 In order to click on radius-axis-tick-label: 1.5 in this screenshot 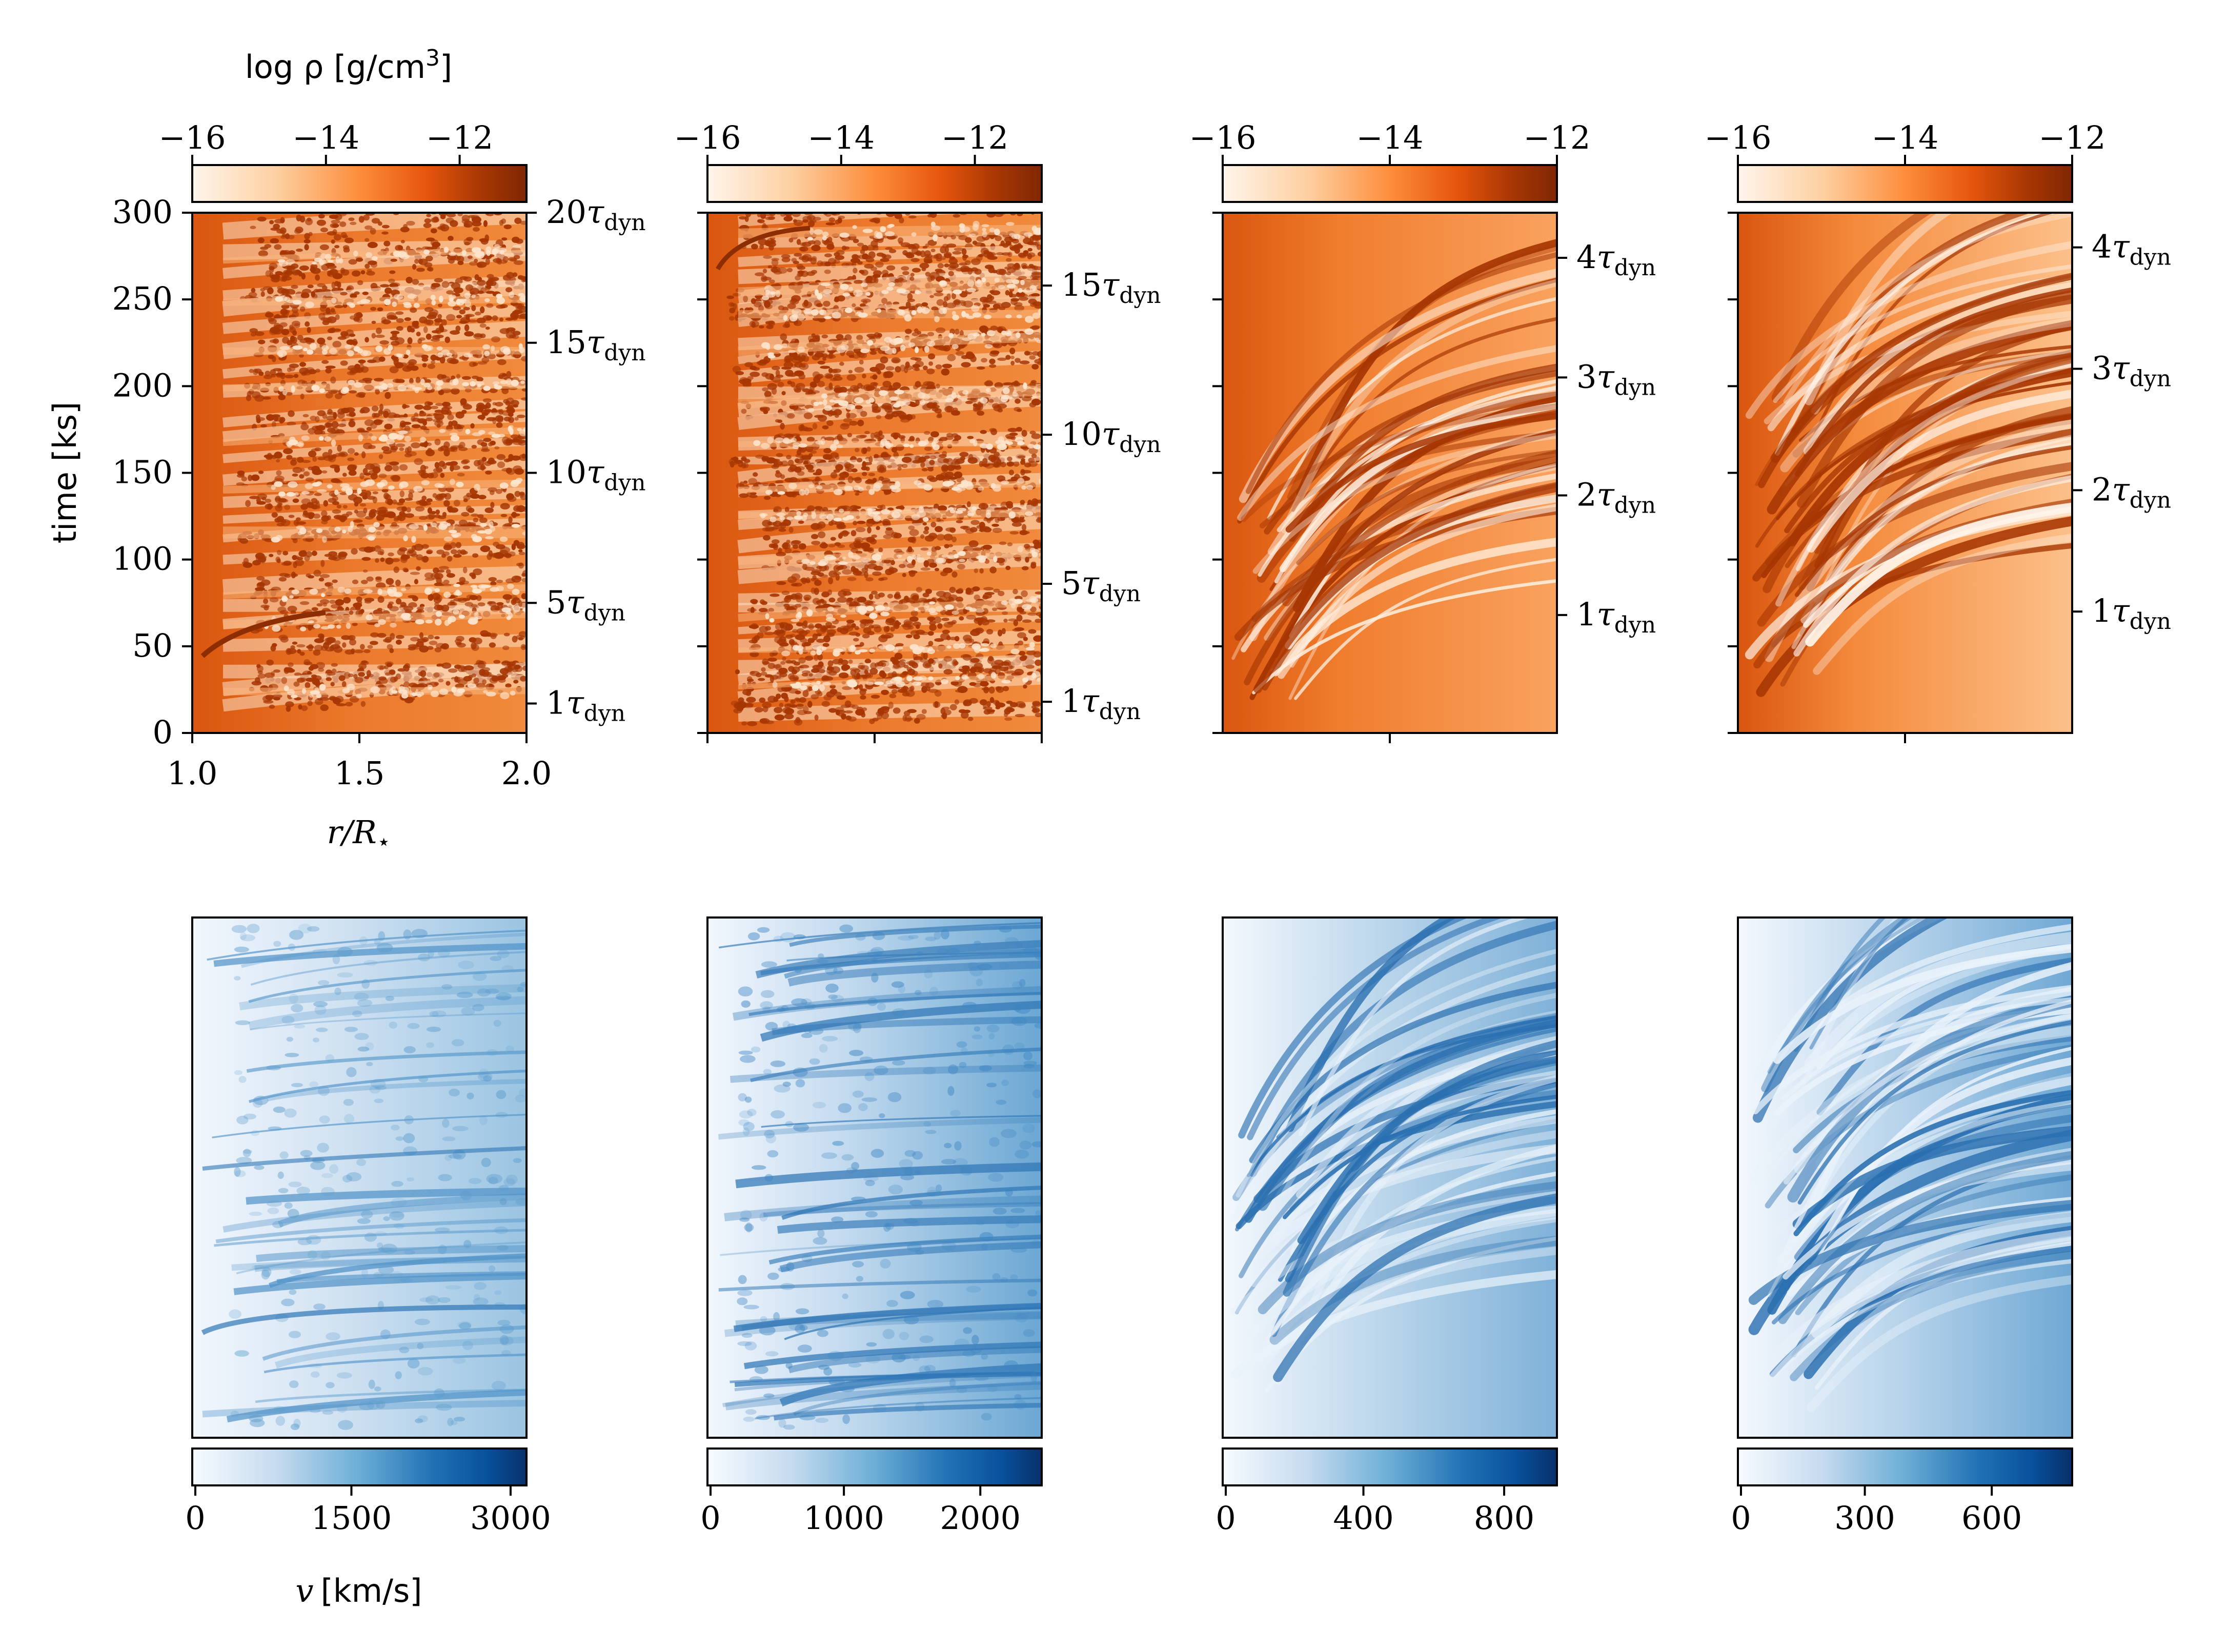, I will do `click(359, 773)`.